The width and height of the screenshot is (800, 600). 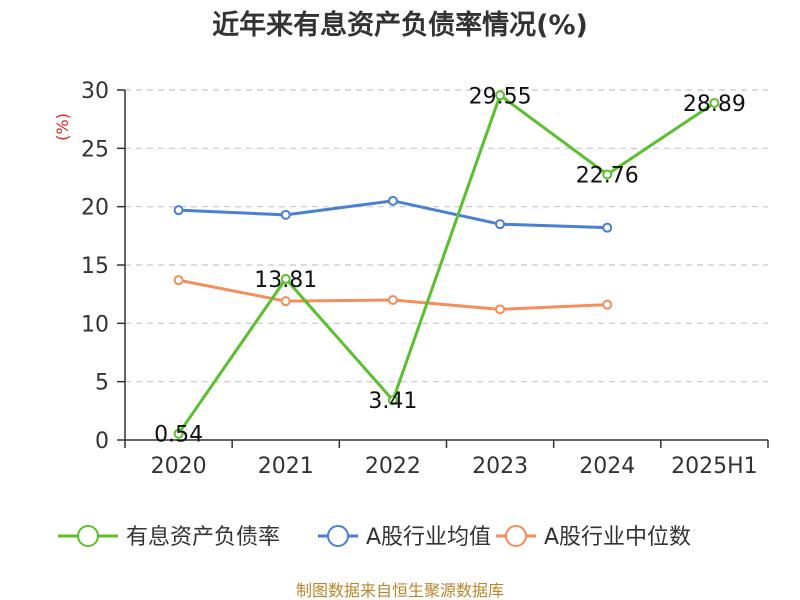 I want to click on data-label: 13.81, so click(x=285, y=280).